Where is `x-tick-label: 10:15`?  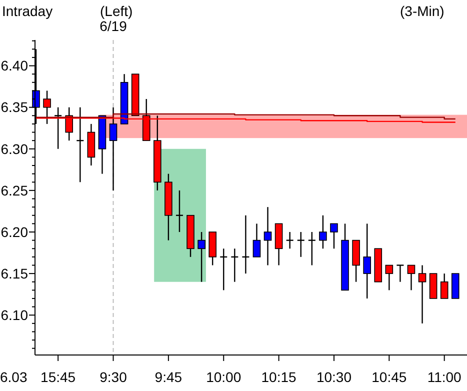
x-tick-label: 10:15 is located at coordinates (279, 377).